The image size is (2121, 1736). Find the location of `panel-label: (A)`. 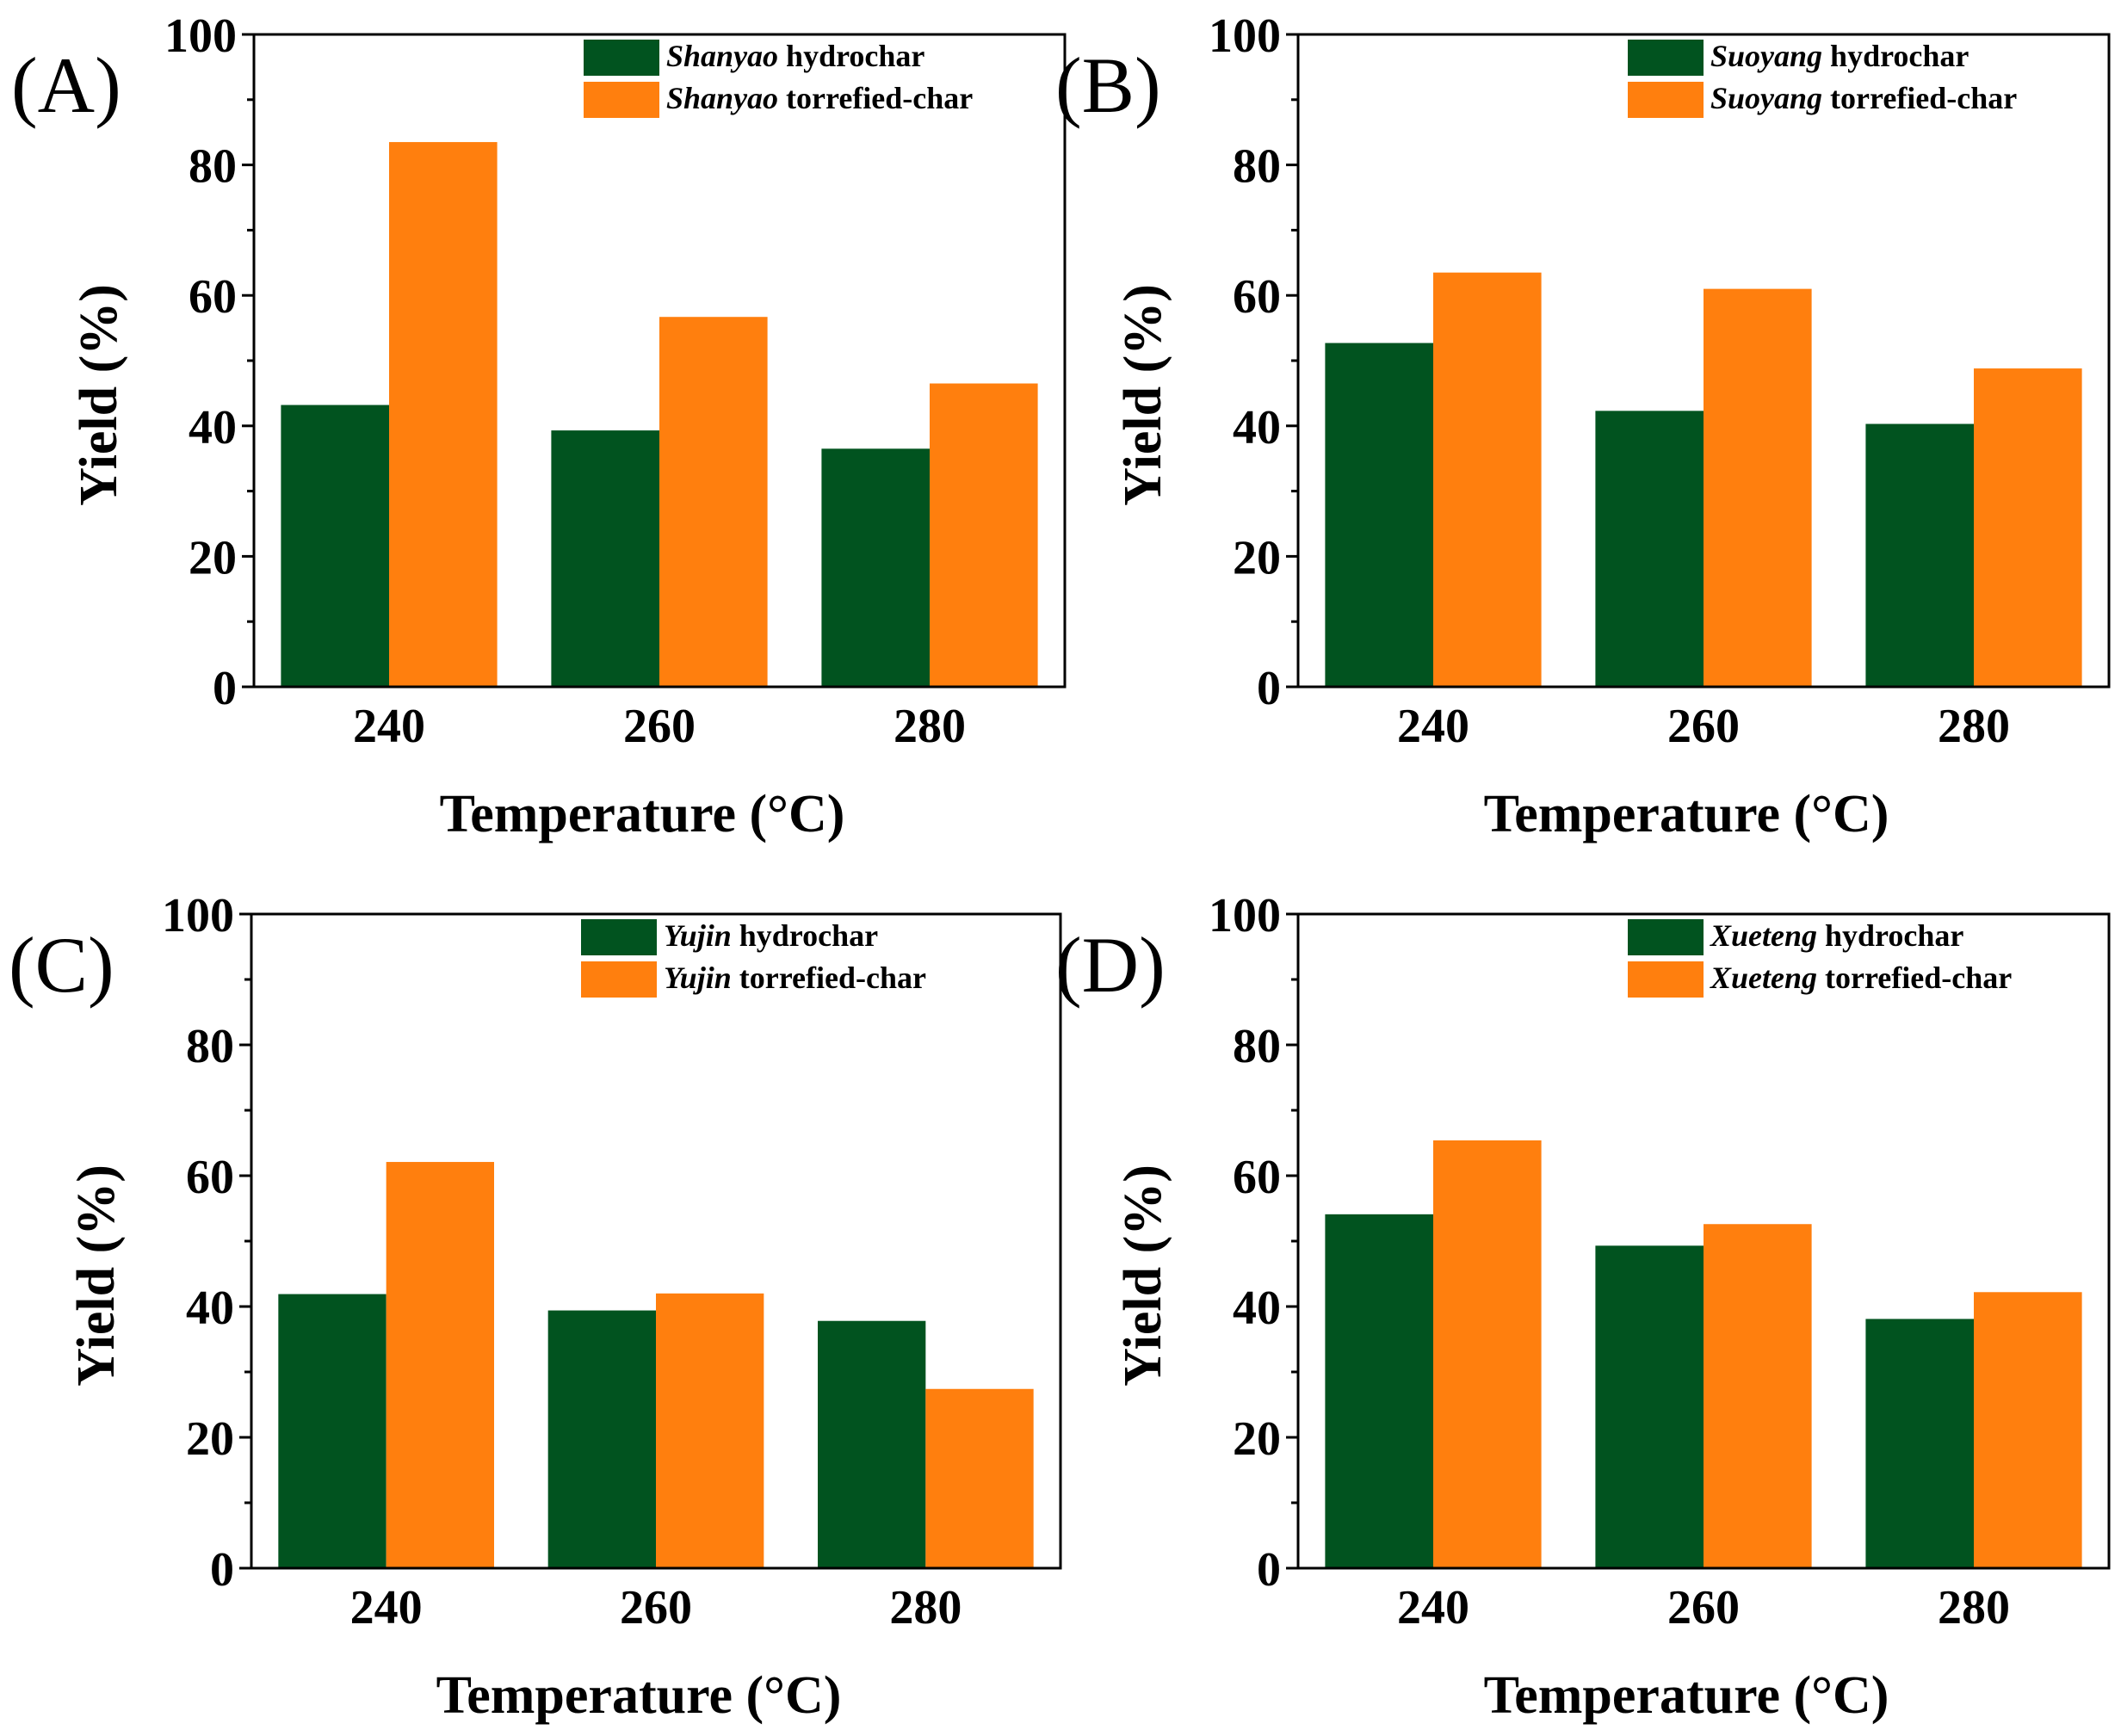

panel-label: (A) is located at coordinates (66, 85).